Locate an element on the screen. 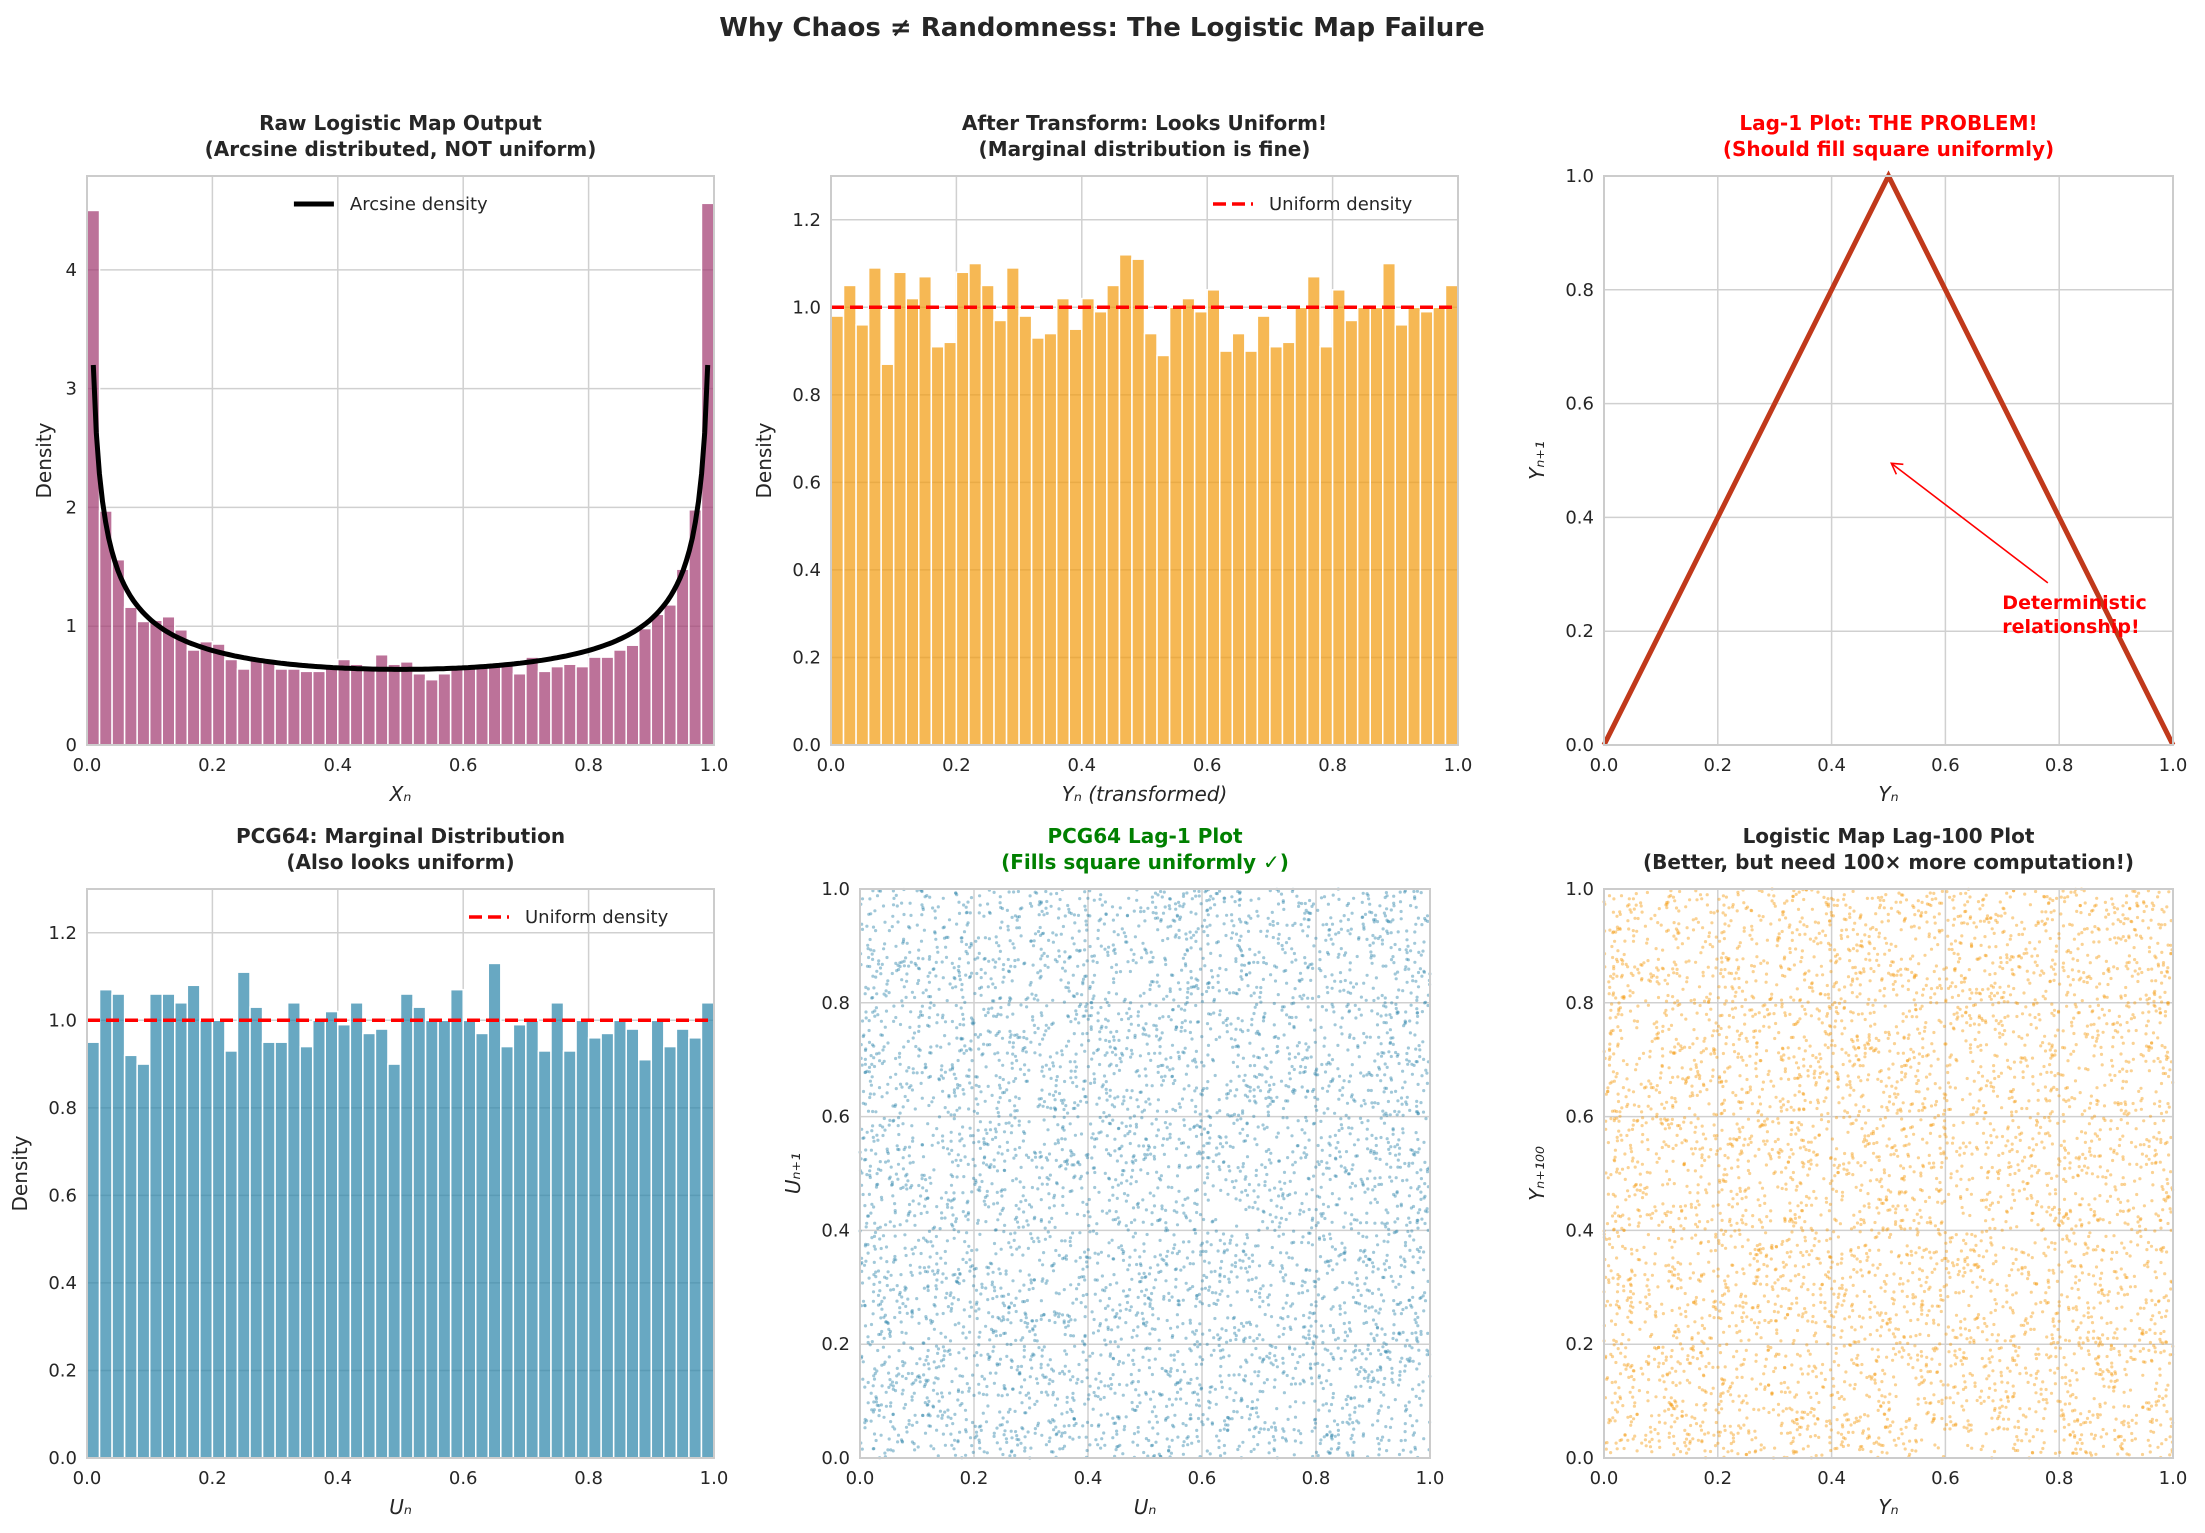  x-tick-label: 0.8 is located at coordinates (2059, 765).